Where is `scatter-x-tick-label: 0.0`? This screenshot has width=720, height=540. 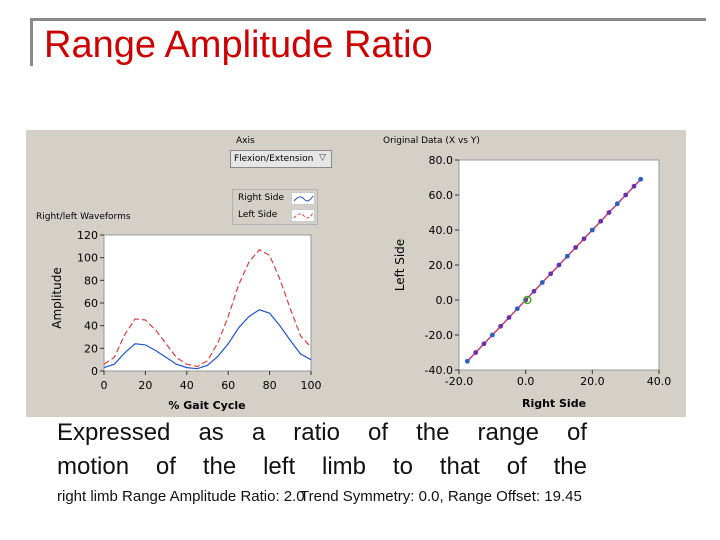 scatter-x-tick-label: 0.0 is located at coordinates (526, 381).